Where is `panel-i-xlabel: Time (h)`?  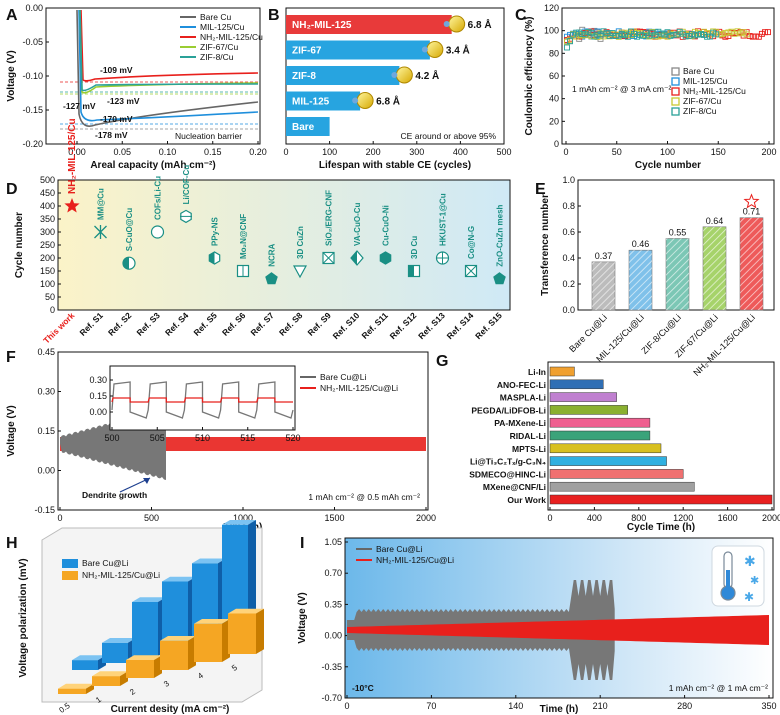 panel-i-xlabel: Time (h) is located at coordinates (559, 709).